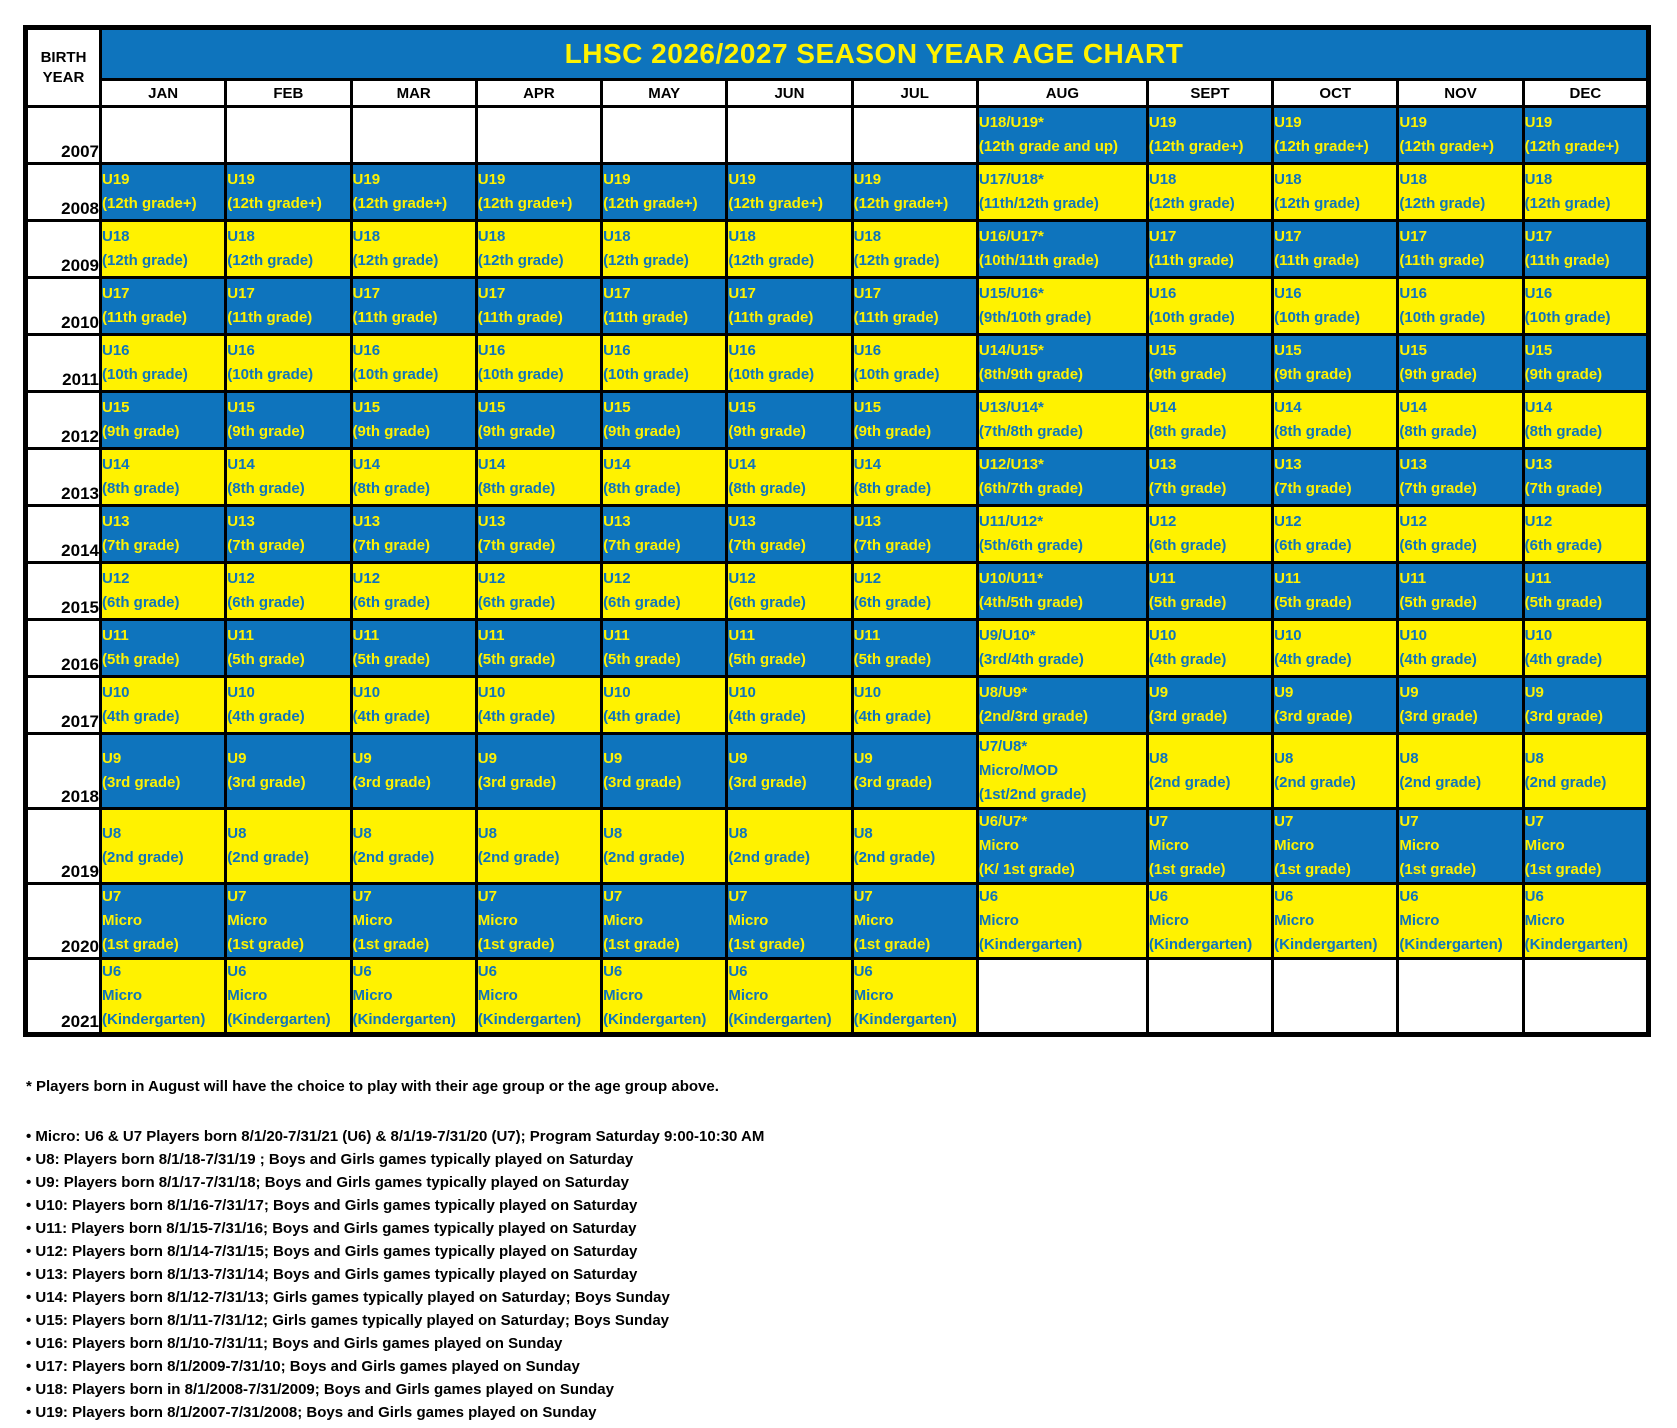 Image resolution: width=1677 pixels, height=1428 pixels. I want to click on year-label: 2015, so click(63, 591).